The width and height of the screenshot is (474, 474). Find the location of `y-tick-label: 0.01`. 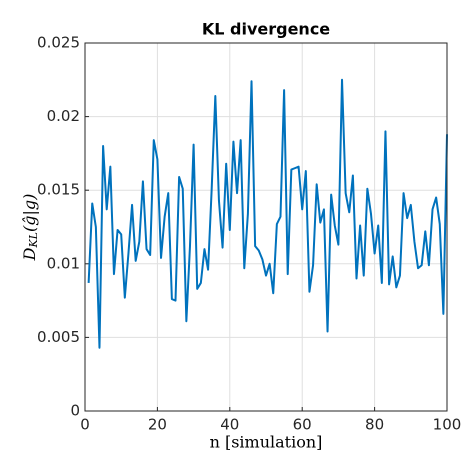

y-tick-label: 0.01 is located at coordinates (63, 263).